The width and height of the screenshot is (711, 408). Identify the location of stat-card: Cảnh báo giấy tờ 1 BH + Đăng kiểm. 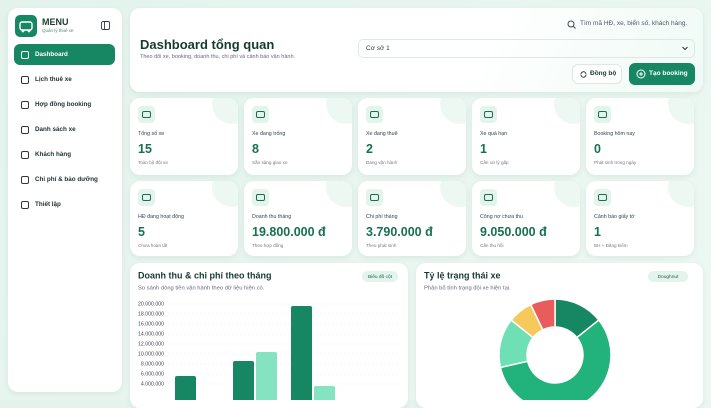
(640, 218).